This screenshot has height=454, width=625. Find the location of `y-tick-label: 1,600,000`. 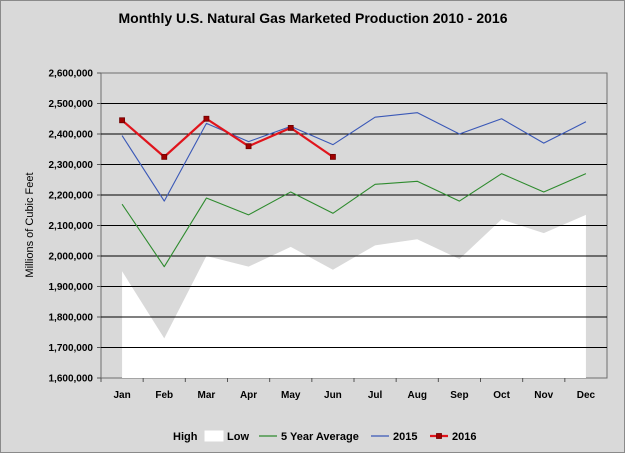

y-tick-label: 1,600,000 is located at coordinates (71, 379).